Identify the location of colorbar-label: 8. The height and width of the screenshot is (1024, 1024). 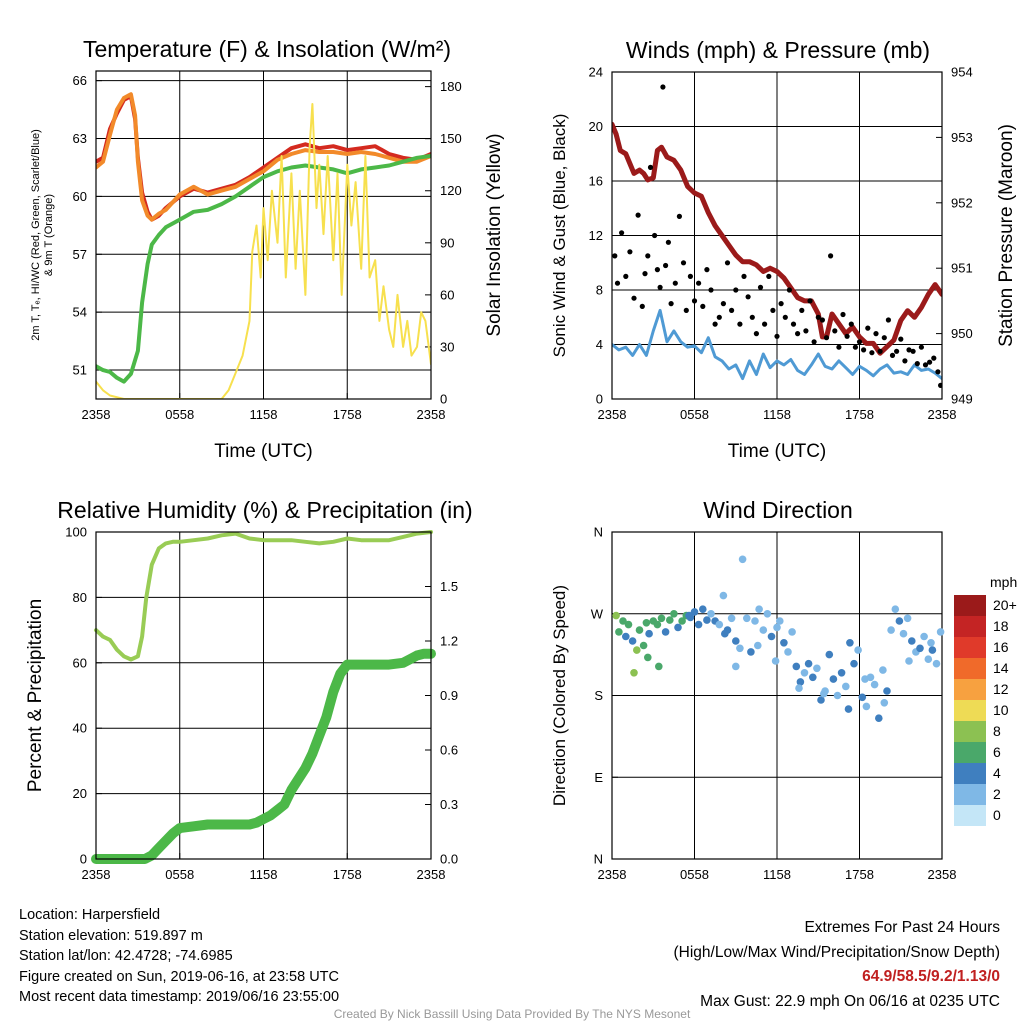
(997, 731).